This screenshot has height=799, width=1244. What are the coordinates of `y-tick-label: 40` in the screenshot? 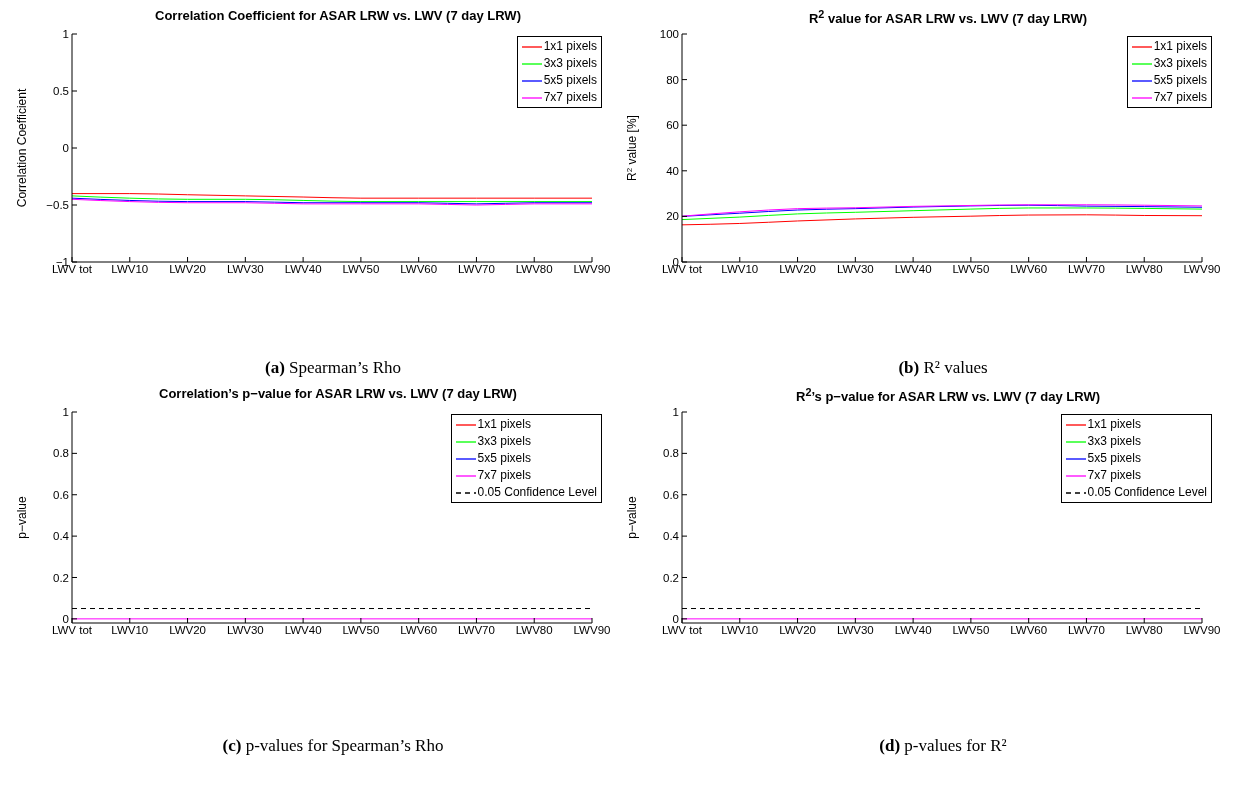 It's located at (672, 170).